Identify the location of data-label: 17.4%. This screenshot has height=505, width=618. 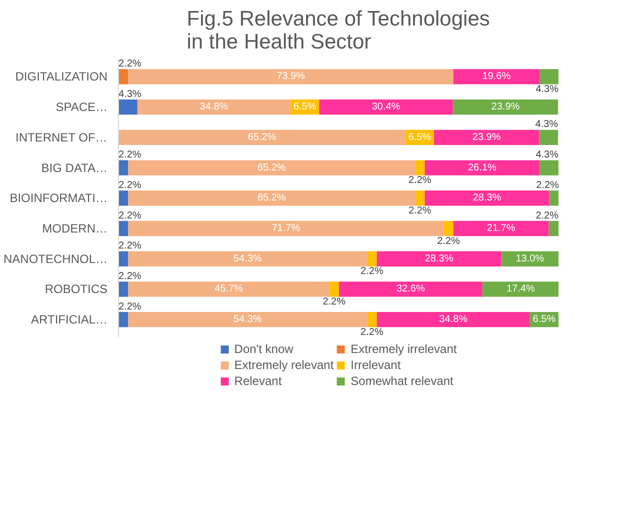
(520, 289).